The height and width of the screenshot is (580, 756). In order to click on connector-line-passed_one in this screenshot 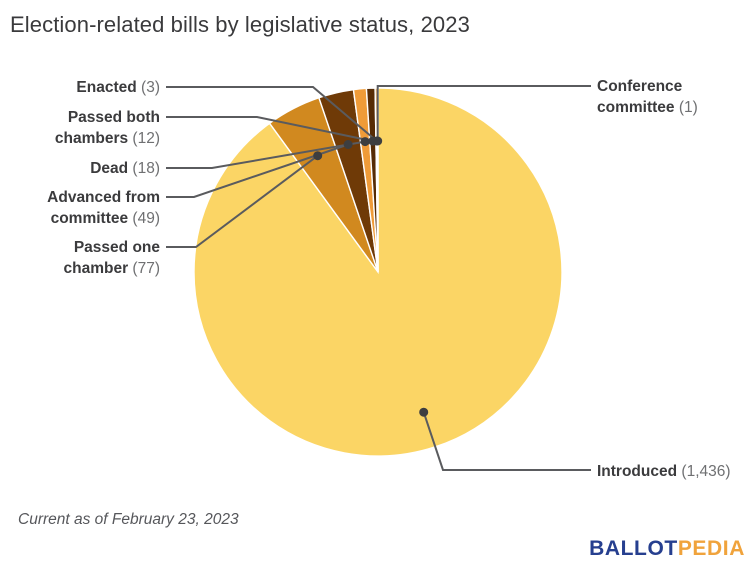, I will do `click(242, 201)`.